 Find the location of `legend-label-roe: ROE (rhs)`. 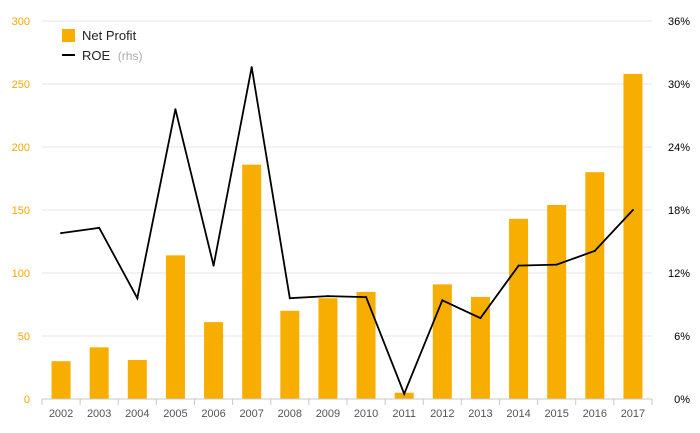

legend-label-roe: ROE (rhs) is located at coordinates (112, 55).